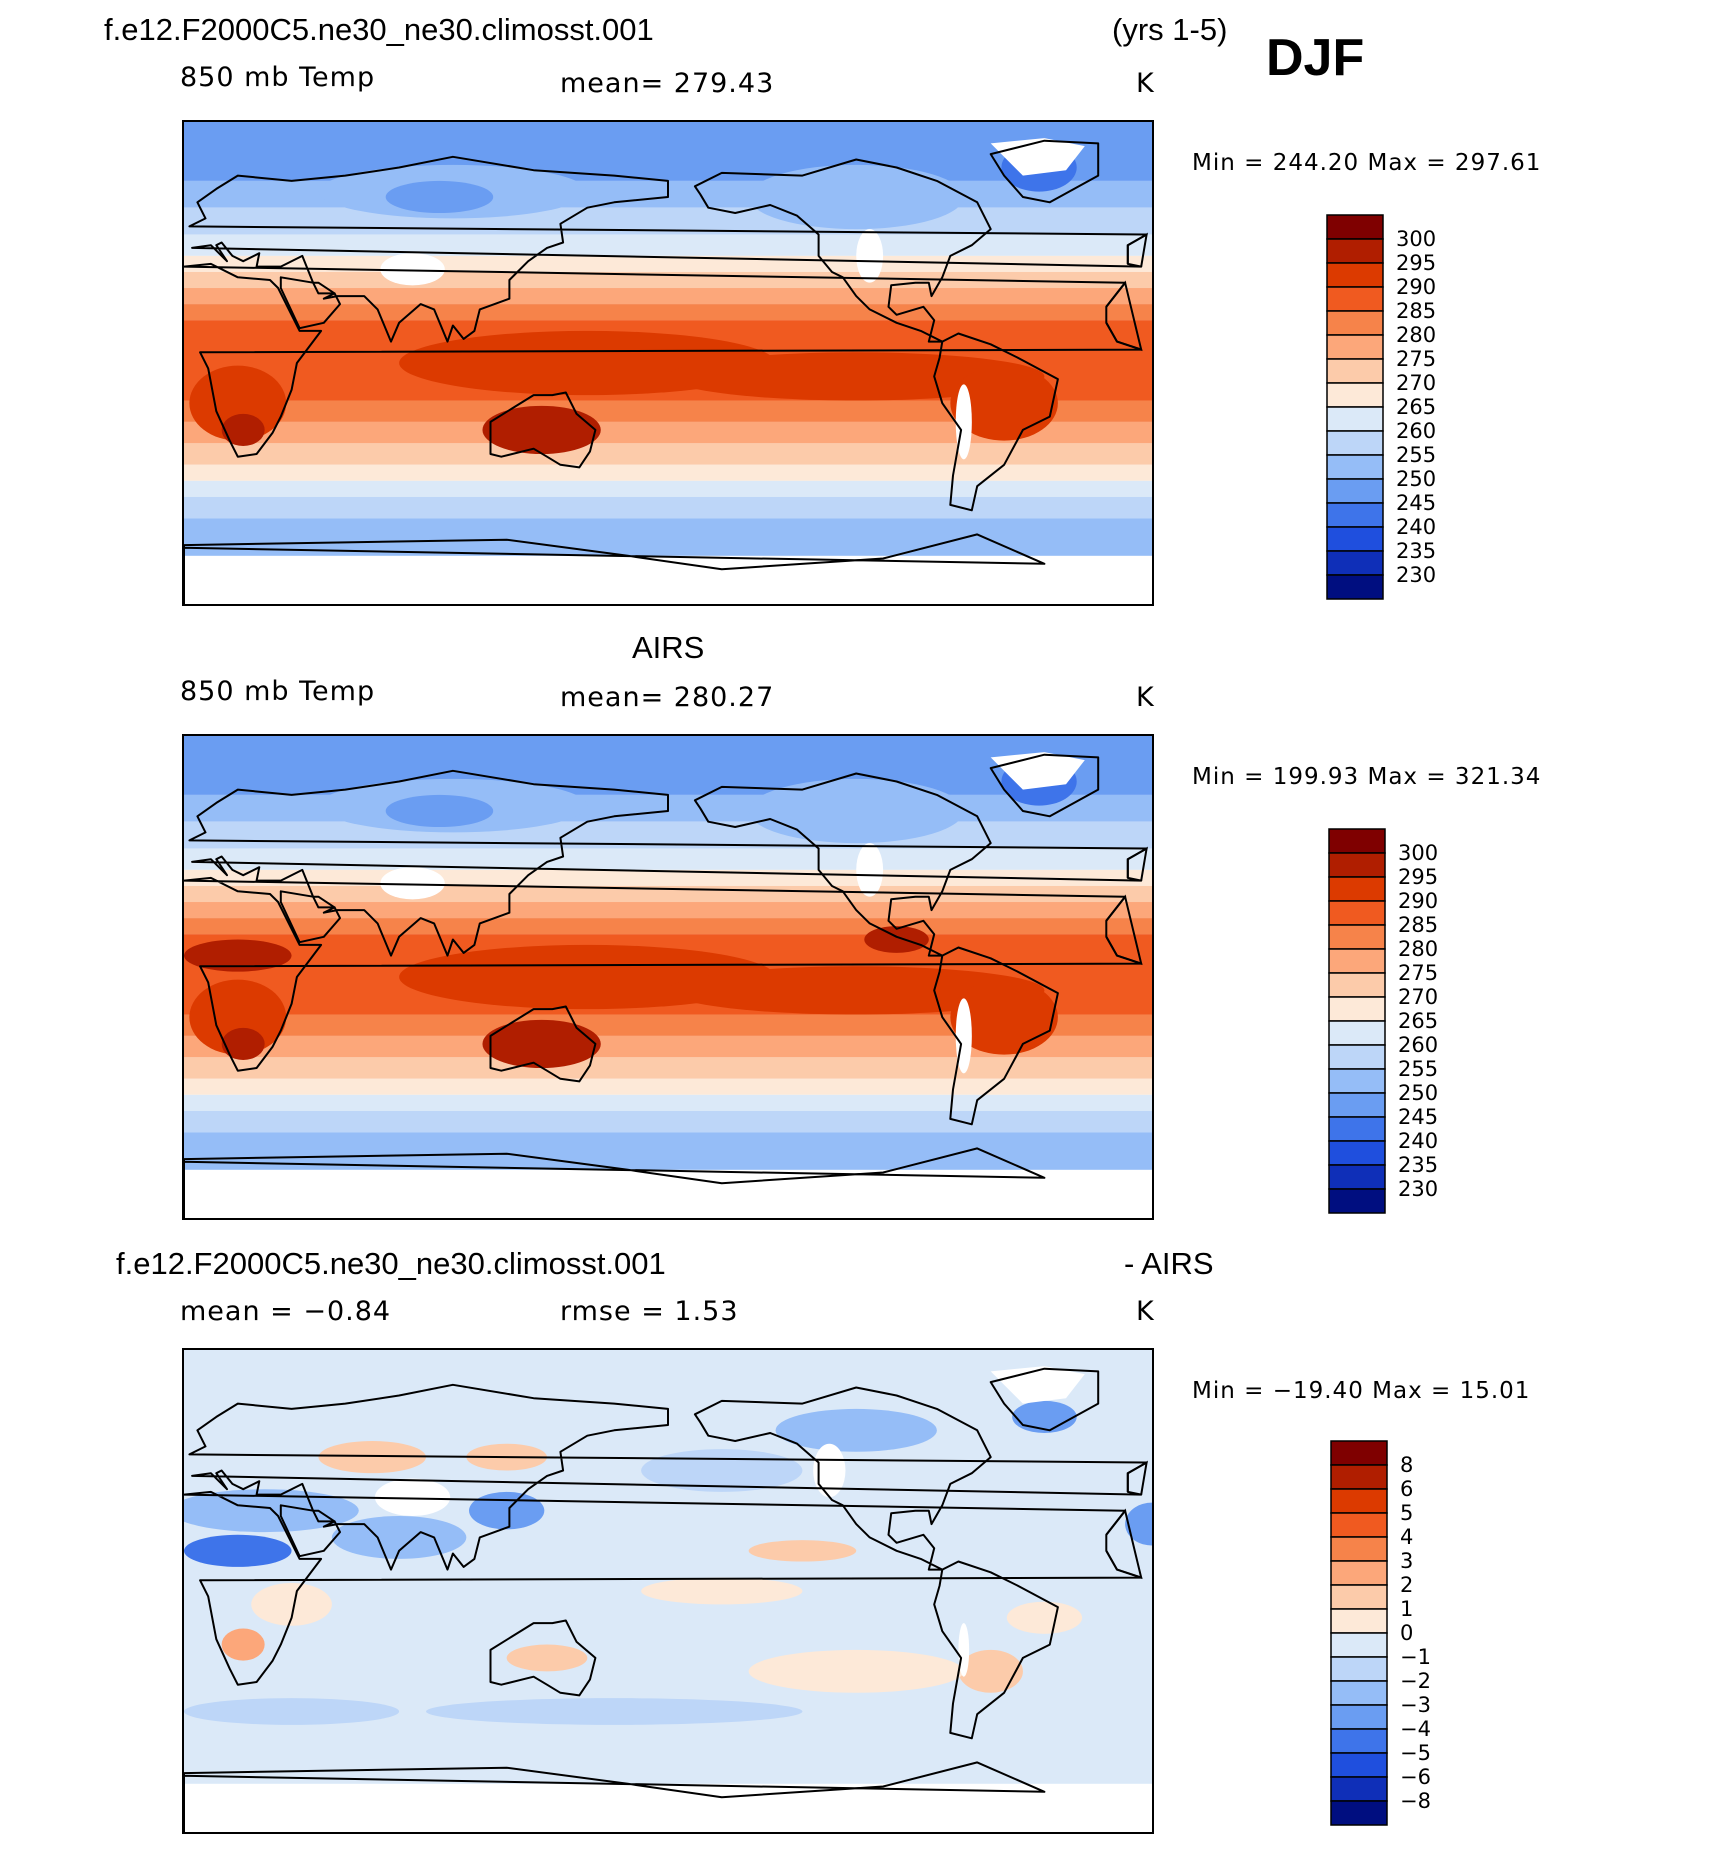 This screenshot has height=1875, width=1710. What do you see at coordinates (1407, 1513) in the screenshot?
I see `colorbar-level-label: 5` at bounding box center [1407, 1513].